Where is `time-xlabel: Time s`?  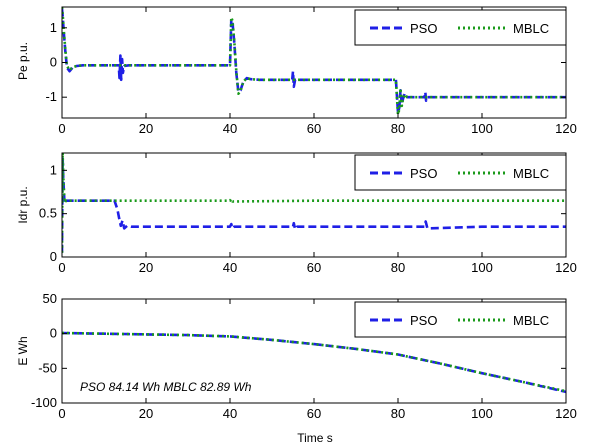
time-xlabel: Time s is located at coordinates (315, 438).